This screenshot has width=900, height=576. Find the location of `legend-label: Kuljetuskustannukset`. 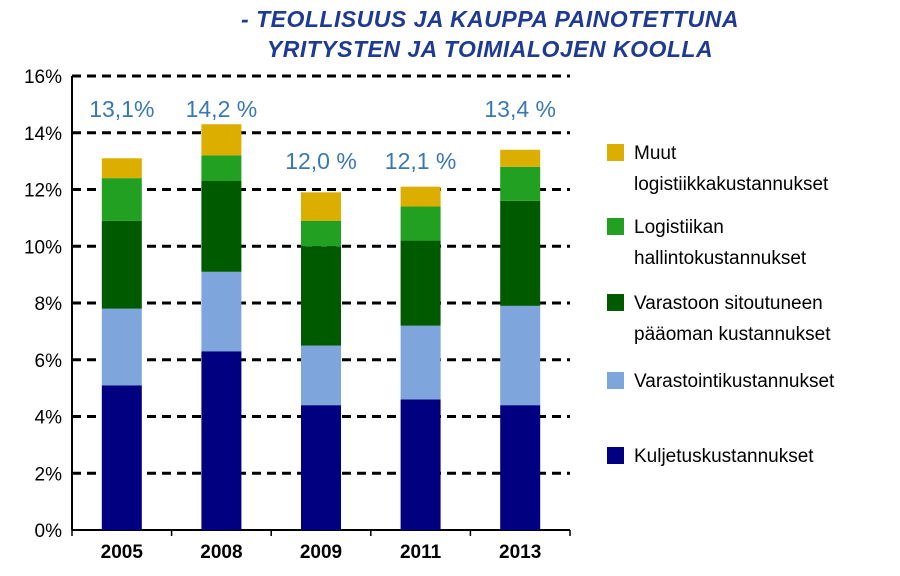

legend-label: Kuljetuskustannukset is located at coordinates (724, 456).